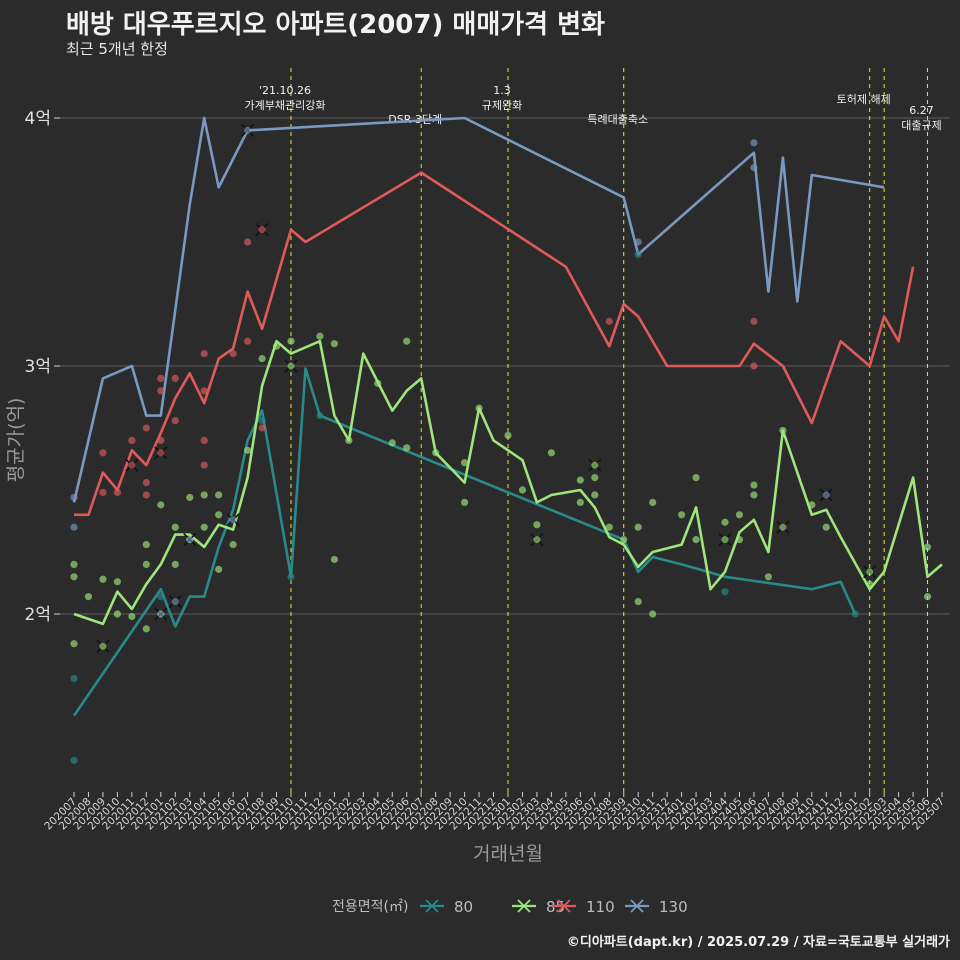 The image size is (960, 960). I want to click on legend-label: 110, so click(600, 907).